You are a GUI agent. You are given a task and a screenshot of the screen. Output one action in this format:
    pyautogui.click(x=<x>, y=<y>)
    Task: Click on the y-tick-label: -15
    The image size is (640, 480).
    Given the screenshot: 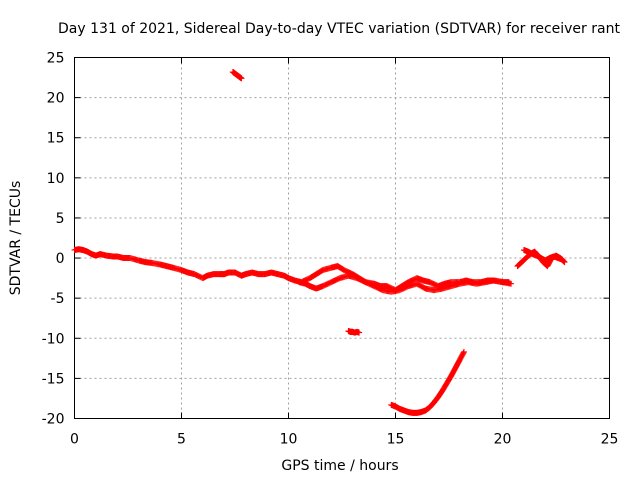 What is the action you would take?
    pyautogui.click(x=53, y=379)
    